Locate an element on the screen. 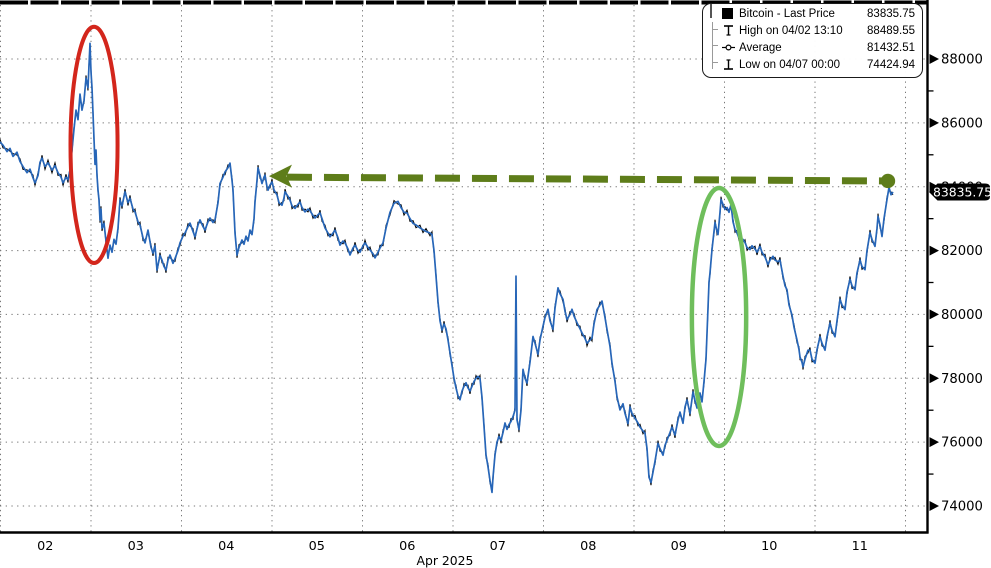 The width and height of the screenshot is (991, 568). legend-label: Average is located at coordinates (760, 47).